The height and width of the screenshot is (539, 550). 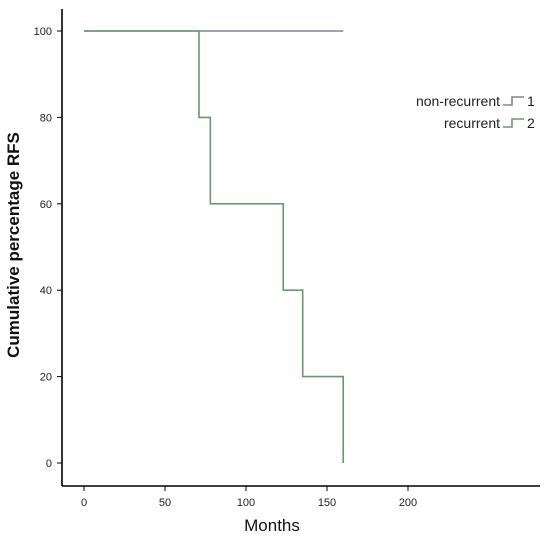 I want to click on x-tick-label: 150, so click(x=327, y=503).